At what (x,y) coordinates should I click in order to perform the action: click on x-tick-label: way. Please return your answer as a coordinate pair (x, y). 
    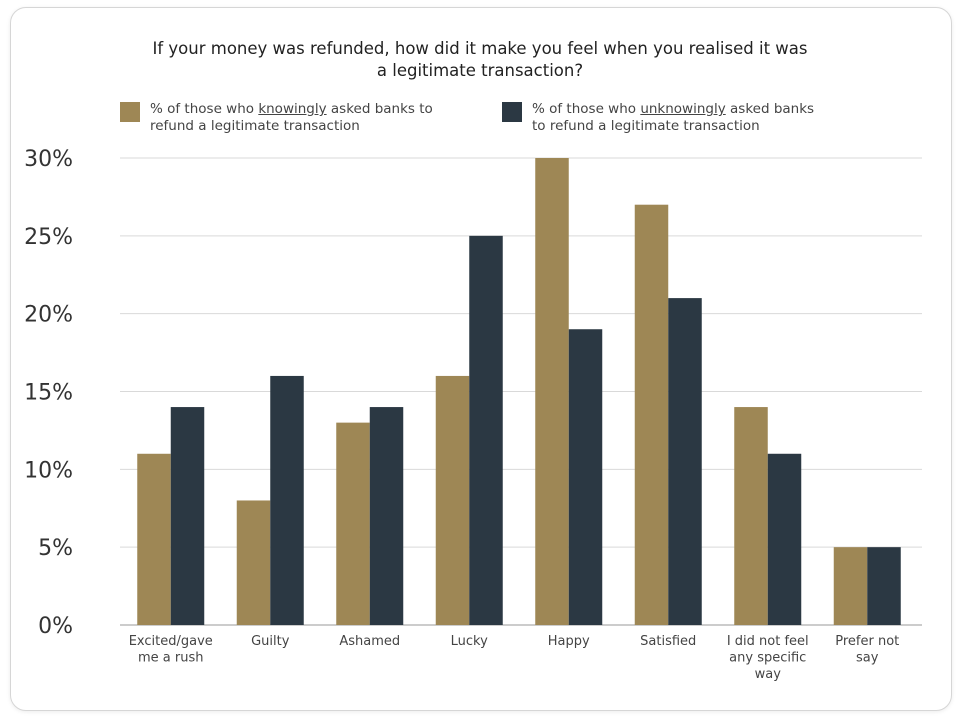
    Looking at the image, I should click on (768, 674).